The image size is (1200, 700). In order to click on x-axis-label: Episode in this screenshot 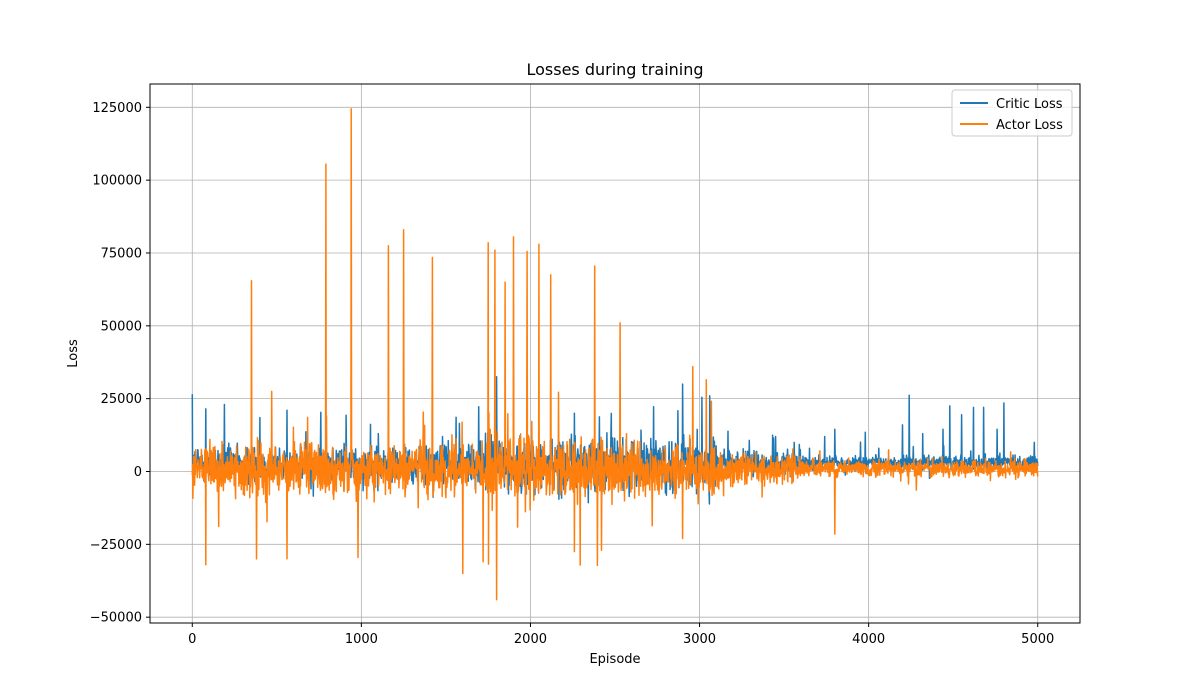, I will do `click(614, 659)`.